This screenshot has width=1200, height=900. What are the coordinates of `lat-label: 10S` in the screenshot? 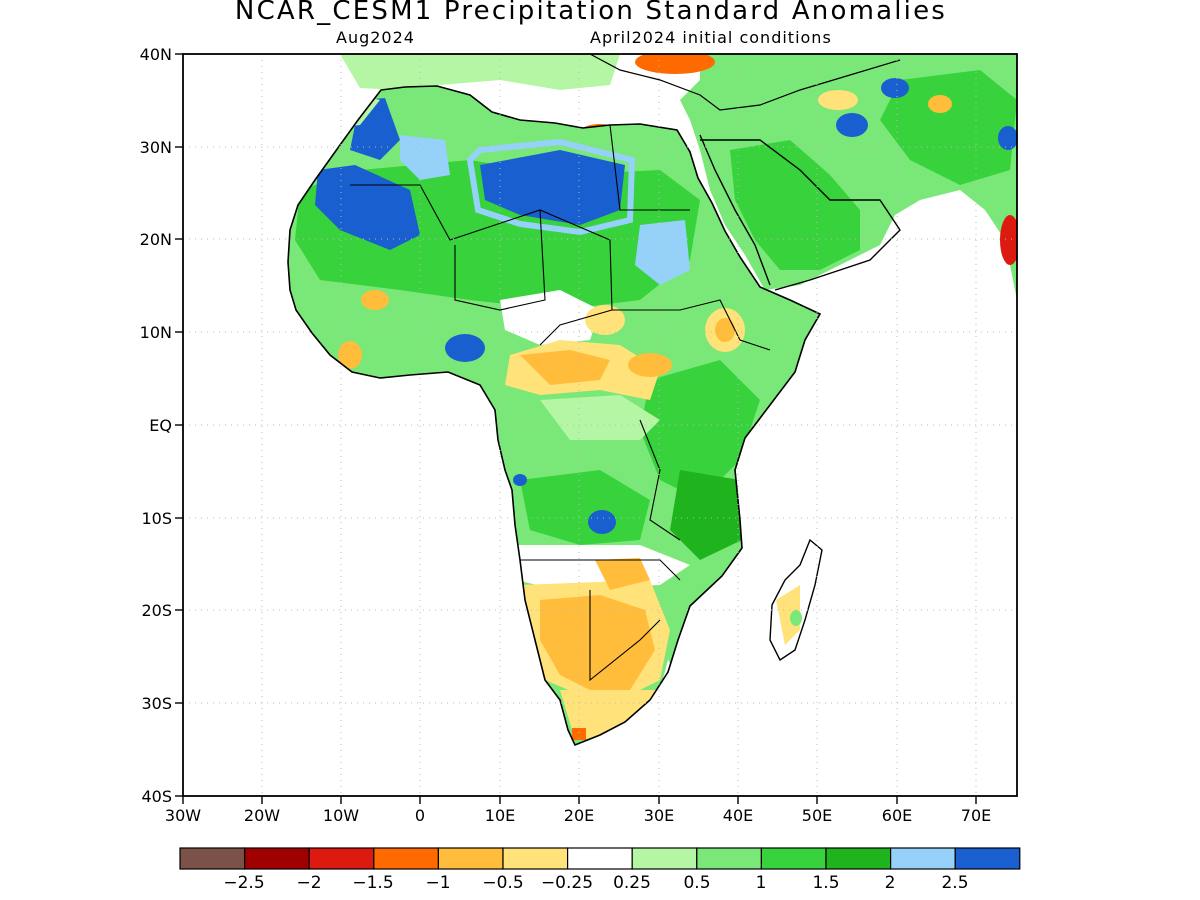 It's located at (156, 518).